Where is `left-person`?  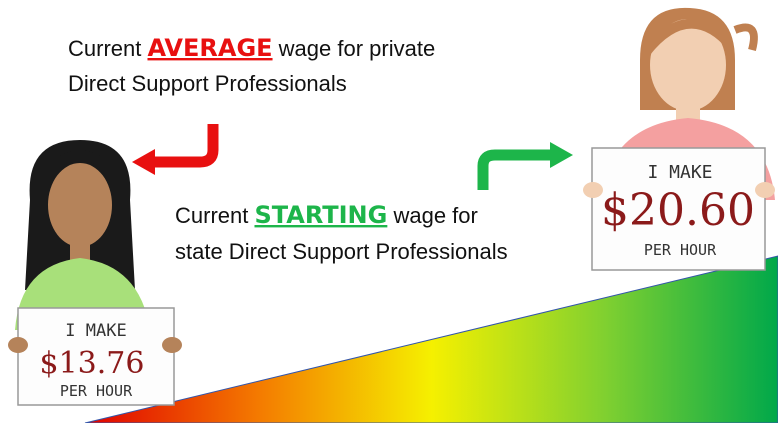
left-person is located at coordinates (95, 273).